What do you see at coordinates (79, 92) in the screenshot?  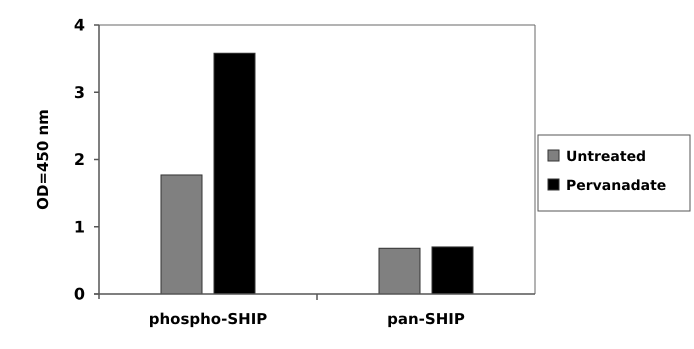 I see `y-tick-label: 3` at bounding box center [79, 92].